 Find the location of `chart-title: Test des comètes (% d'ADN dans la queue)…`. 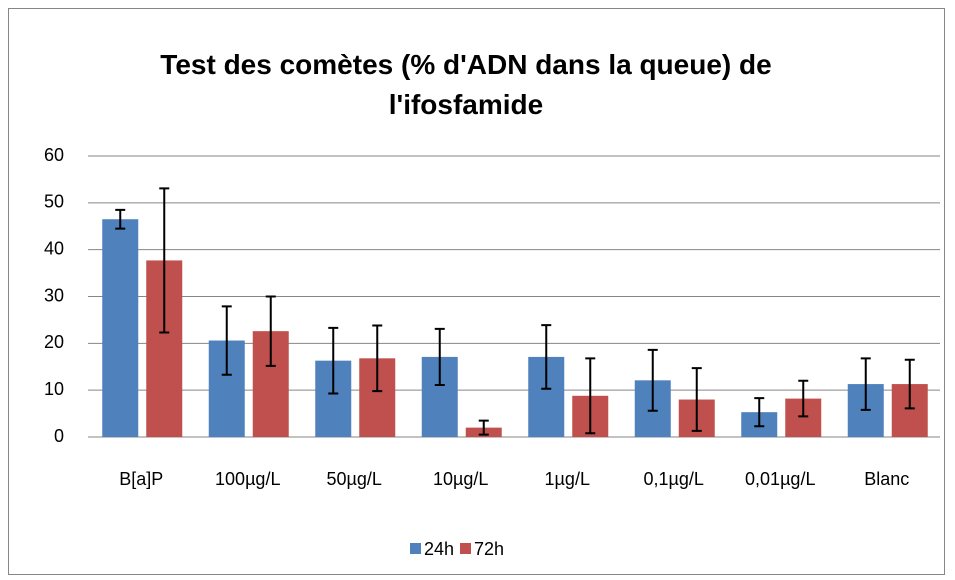

chart-title: Test des comètes (% d'ADN dans la queue)… is located at coordinates (466, 84).